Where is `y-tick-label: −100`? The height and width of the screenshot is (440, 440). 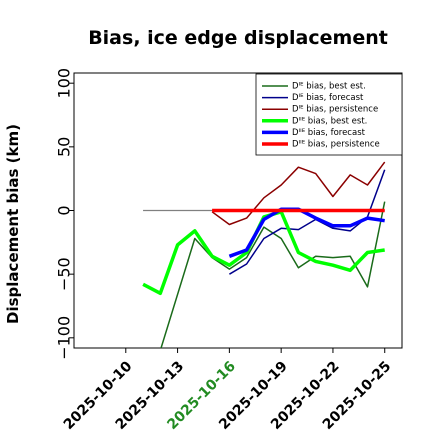 y-tick-label: −100 is located at coordinates (64, 338).